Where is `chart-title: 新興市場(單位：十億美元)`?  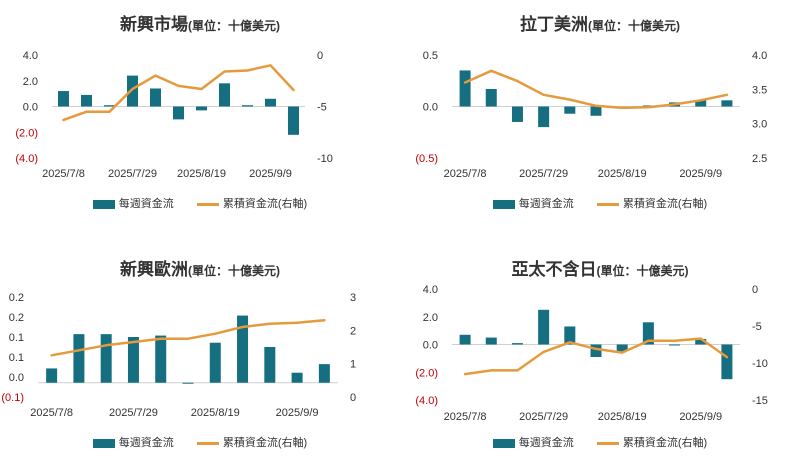 chart-title: 新興市場(單位：十億美元) is located at coordinates (200, 22).